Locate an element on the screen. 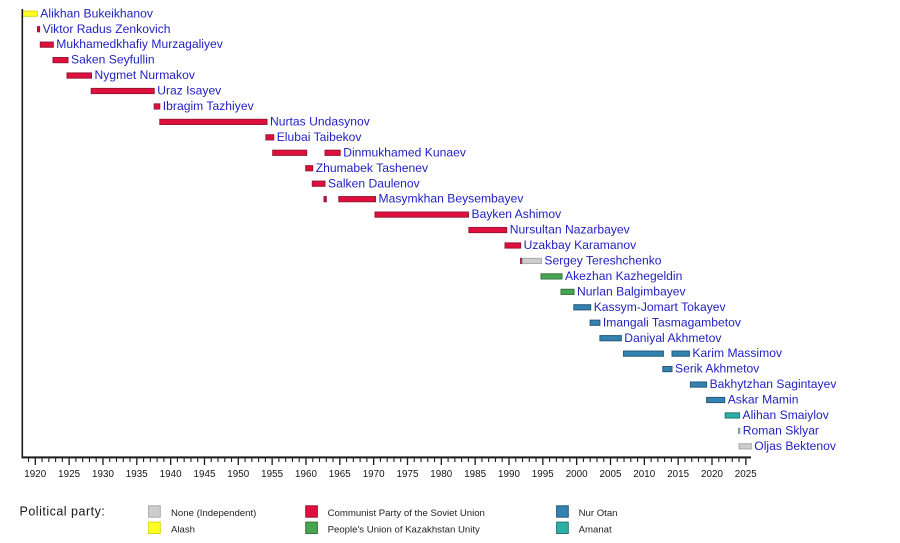  svg-text: Political party: is located at coordinates (63, 511).